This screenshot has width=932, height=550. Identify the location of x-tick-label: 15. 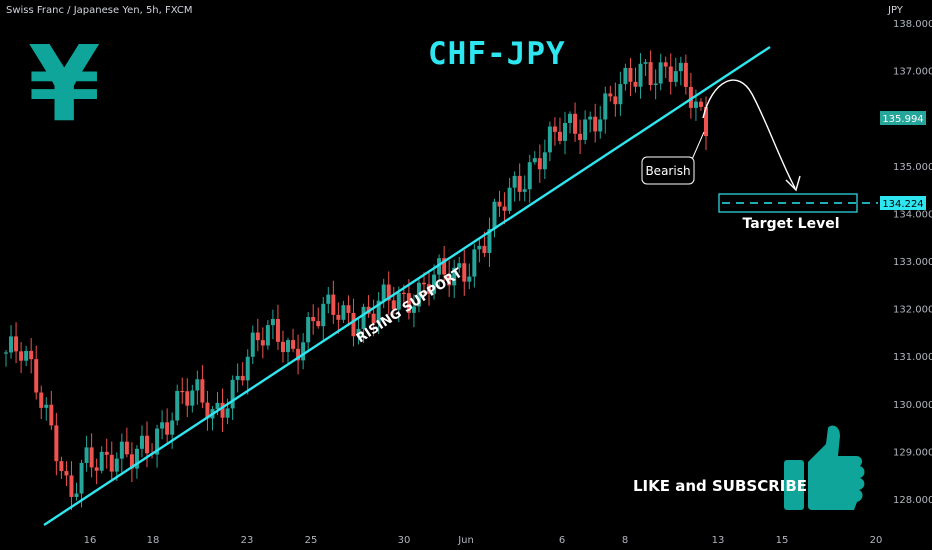
(782, 540).